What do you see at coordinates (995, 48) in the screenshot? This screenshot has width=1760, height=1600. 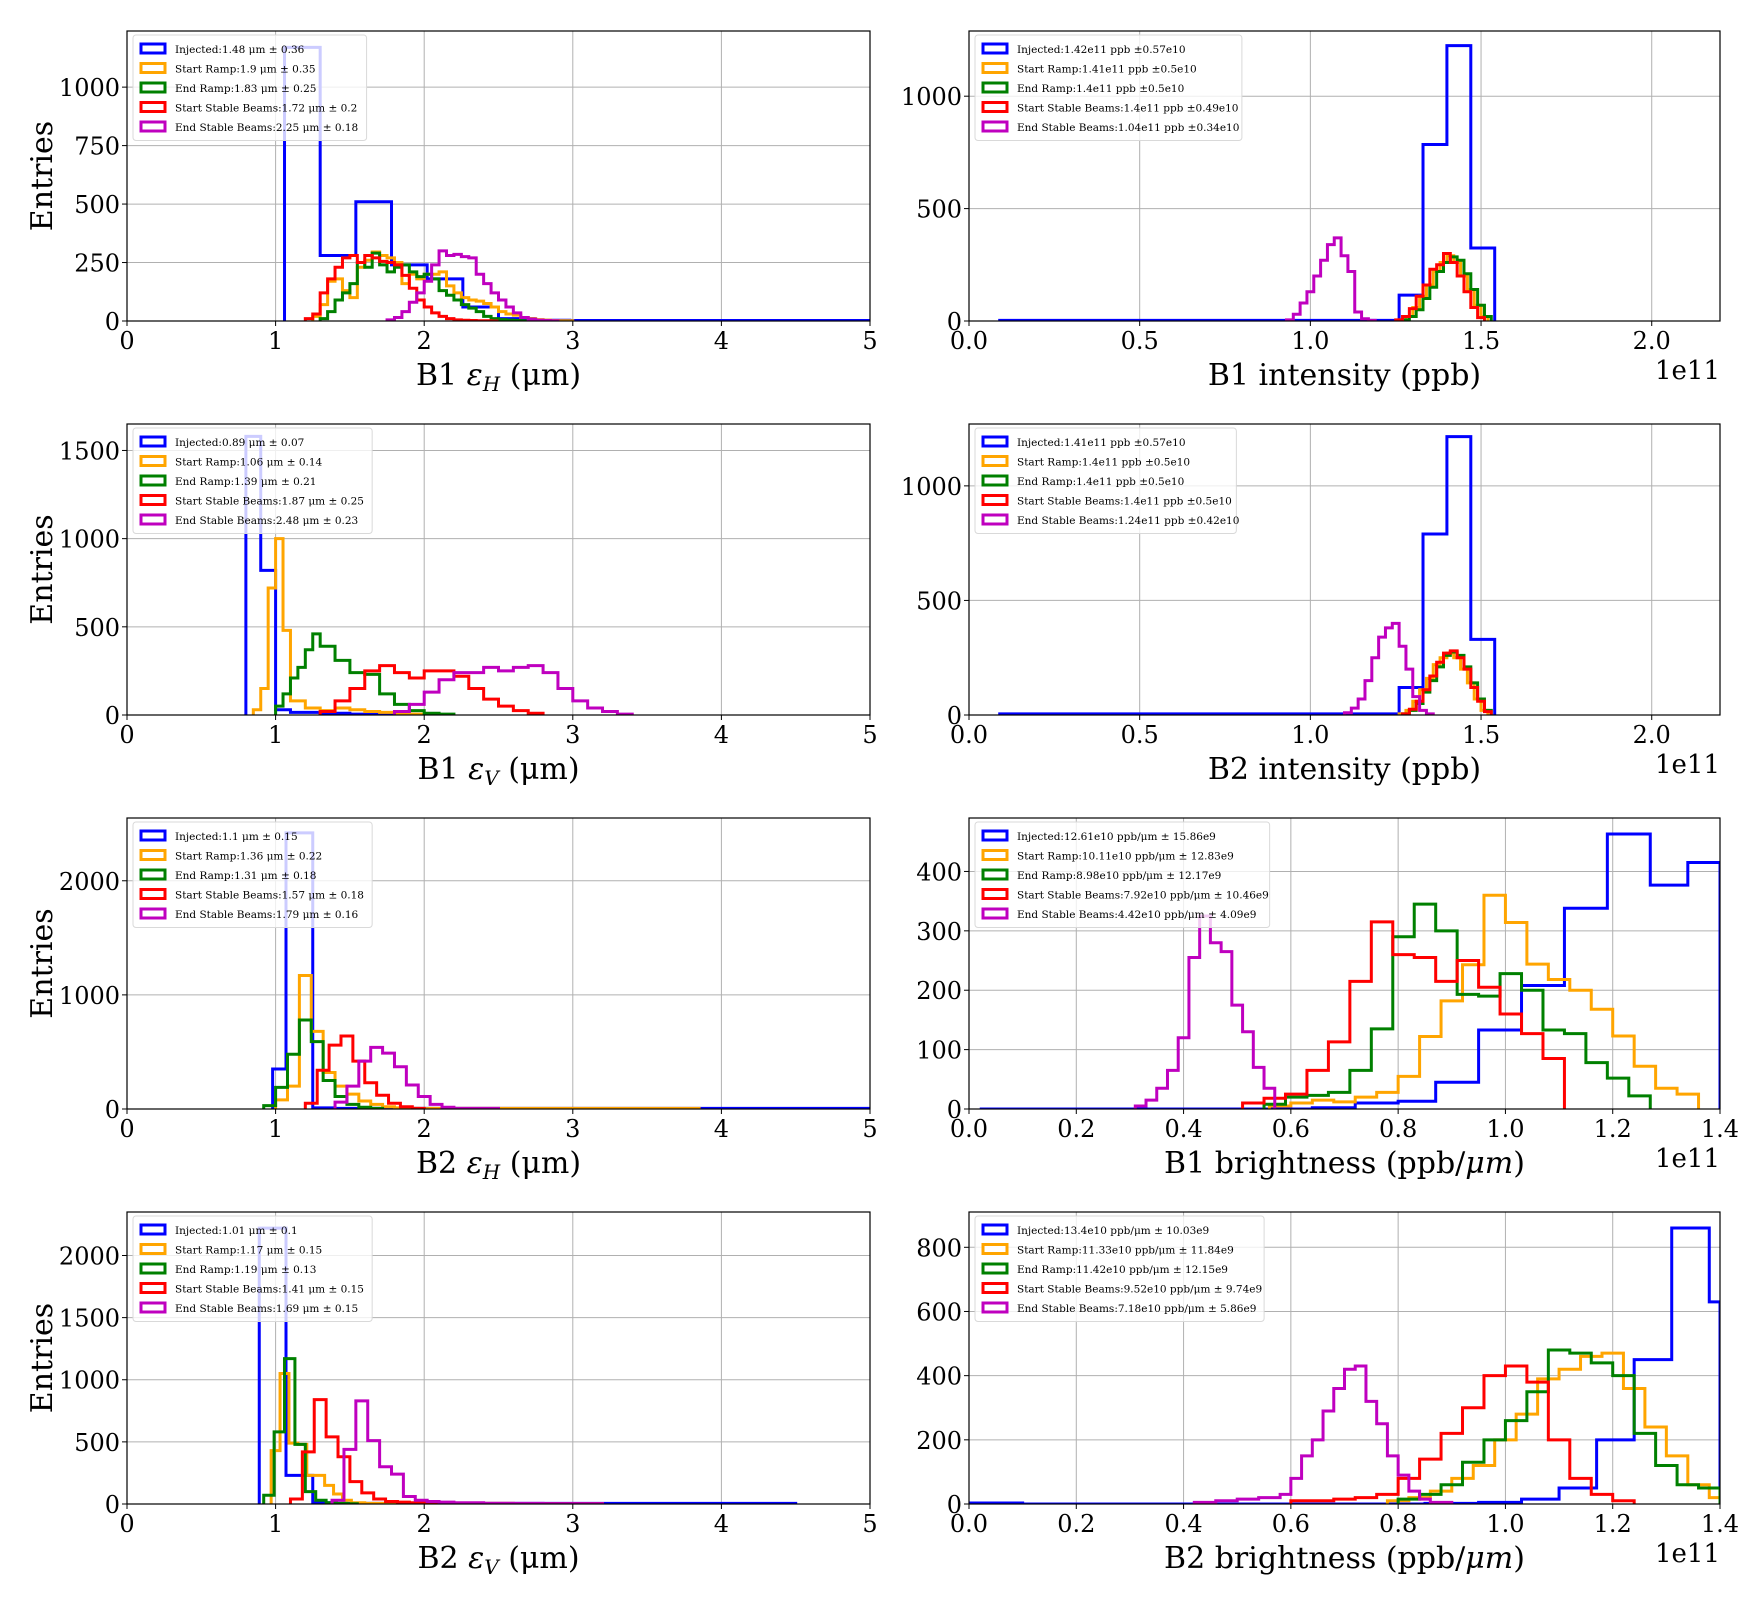 I see `legend-swatch-injected` at bounding box center [995, 48].